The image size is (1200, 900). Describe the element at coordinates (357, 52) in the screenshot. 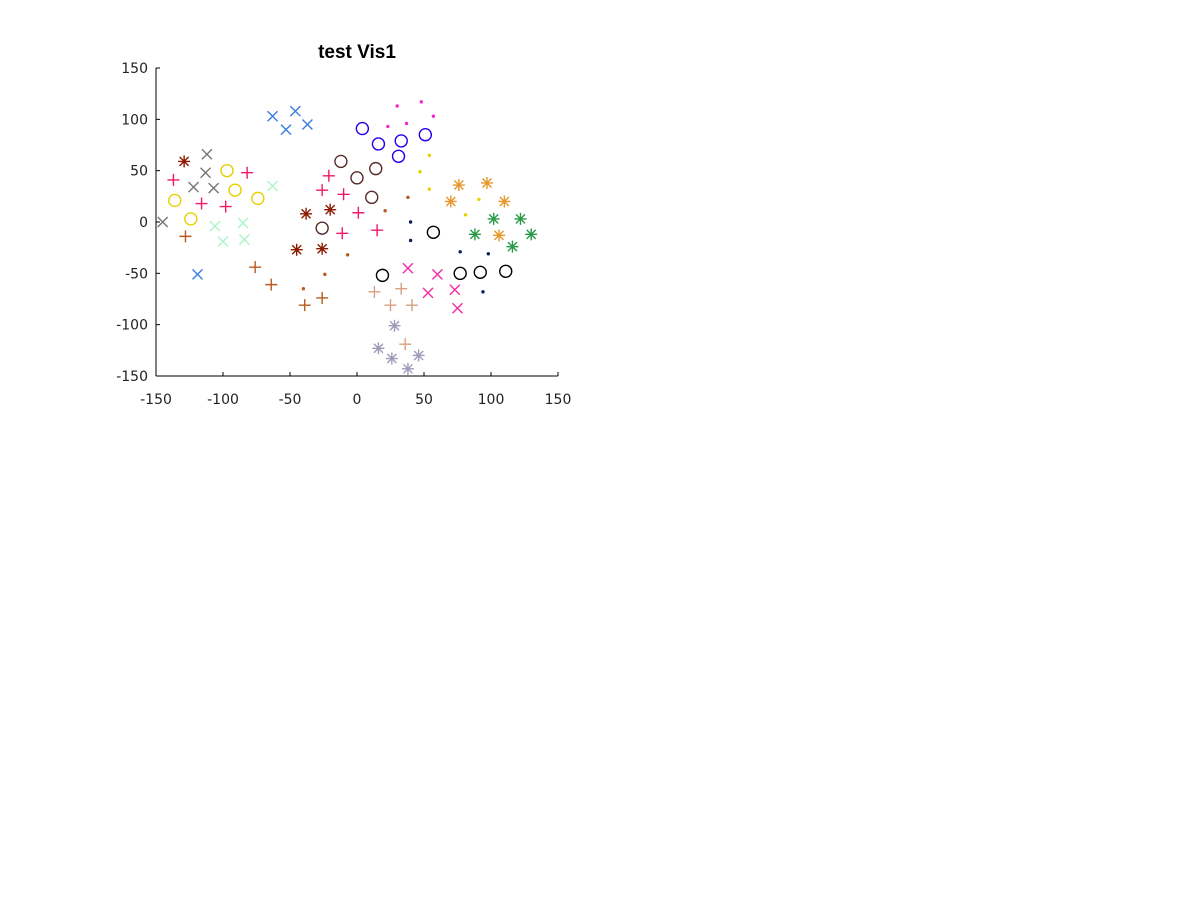

I see `chart-title: test Vis1` at that location.